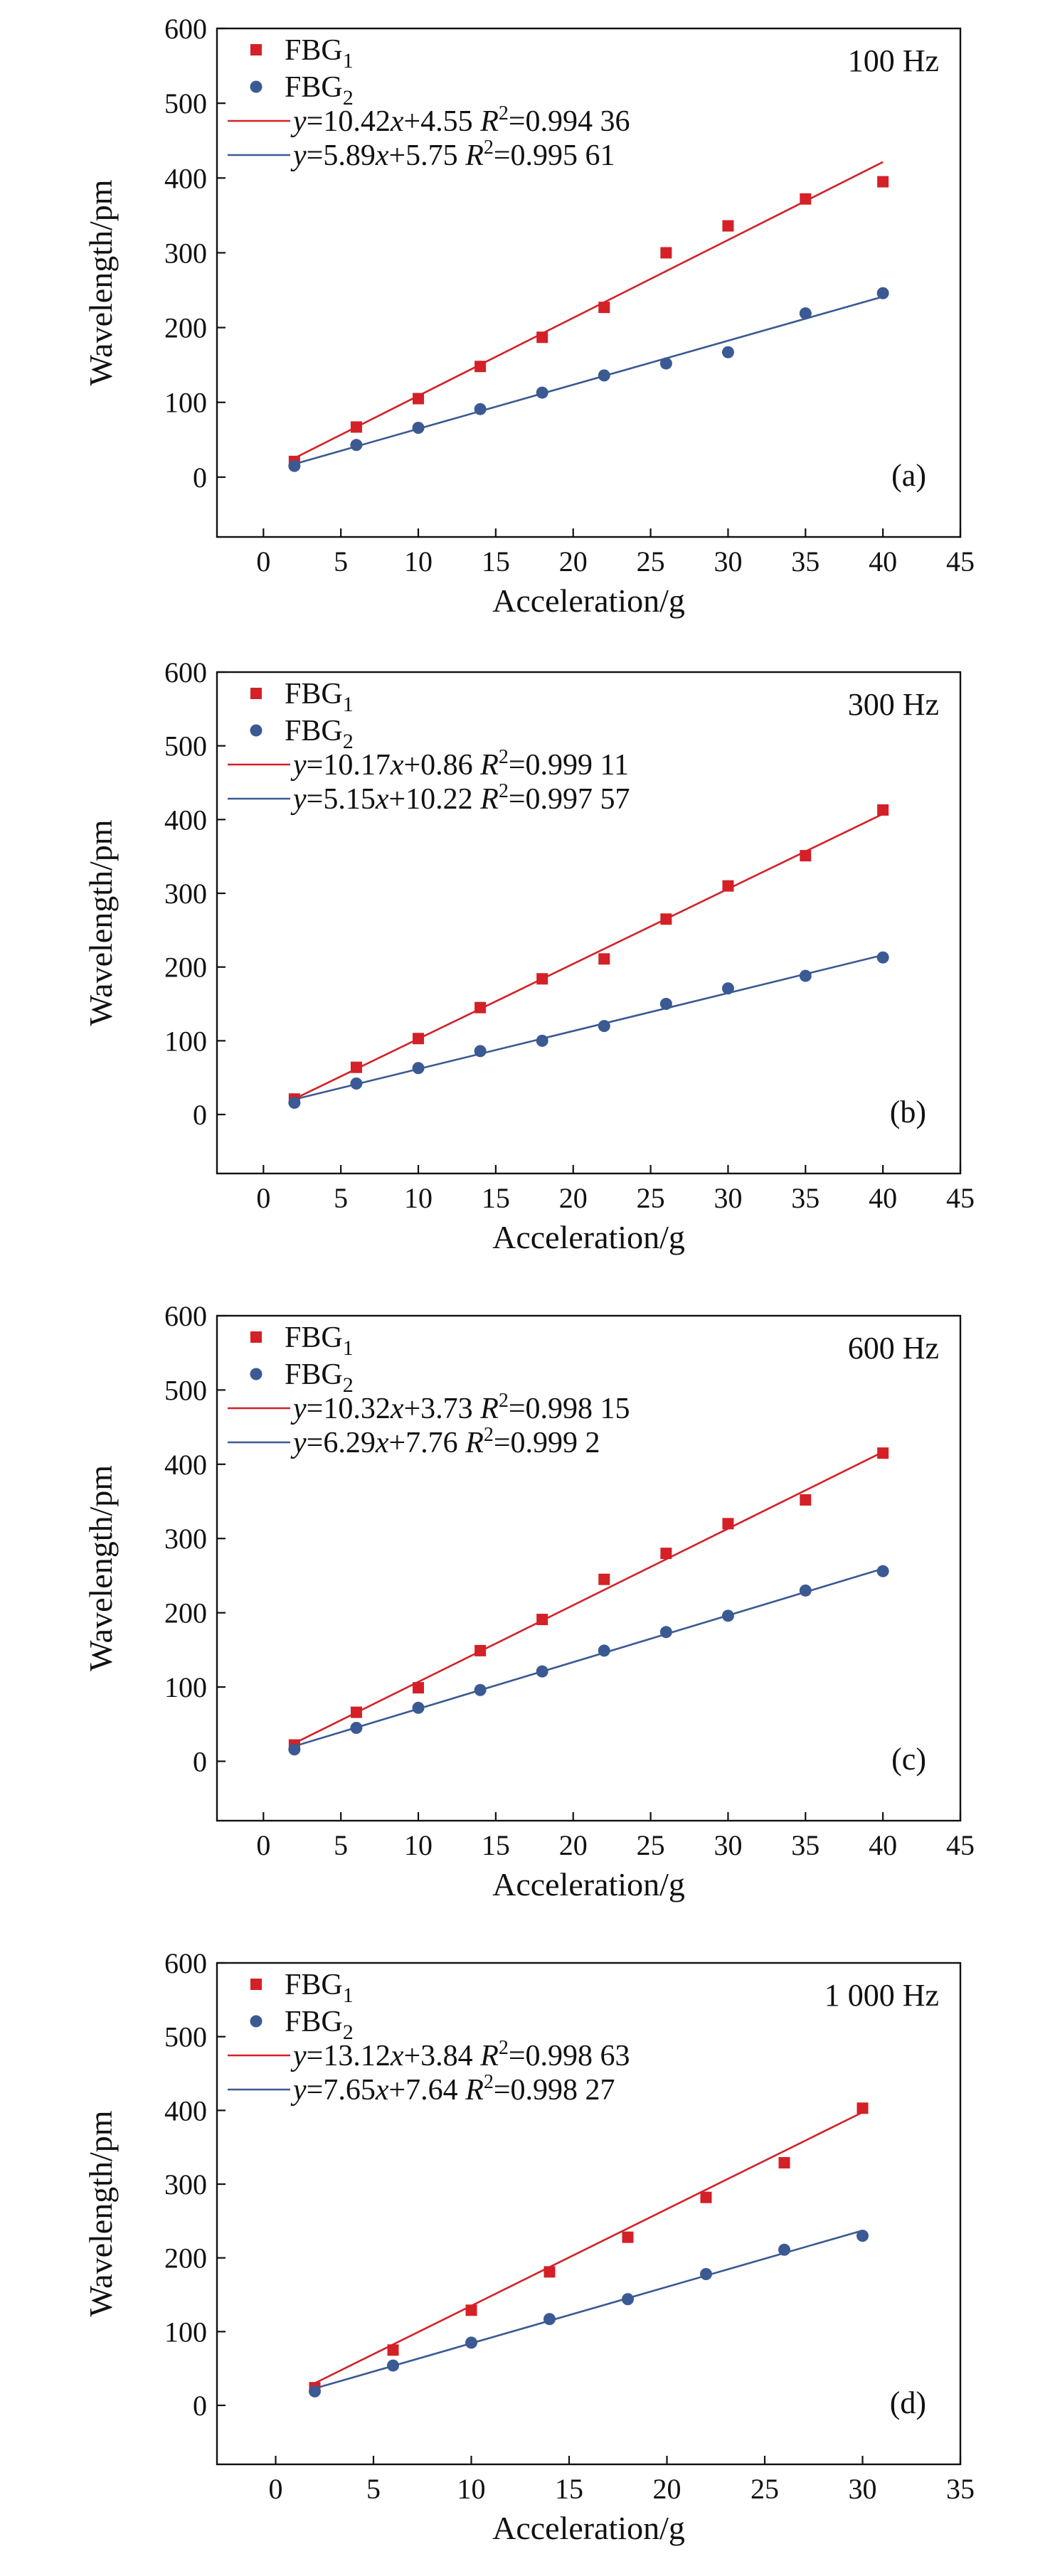 This screenshot has width=1050, height=2576. Describe the element at coordinates (263, 1845) in the screenshot. I see `x-tick-label: 0` at that location.